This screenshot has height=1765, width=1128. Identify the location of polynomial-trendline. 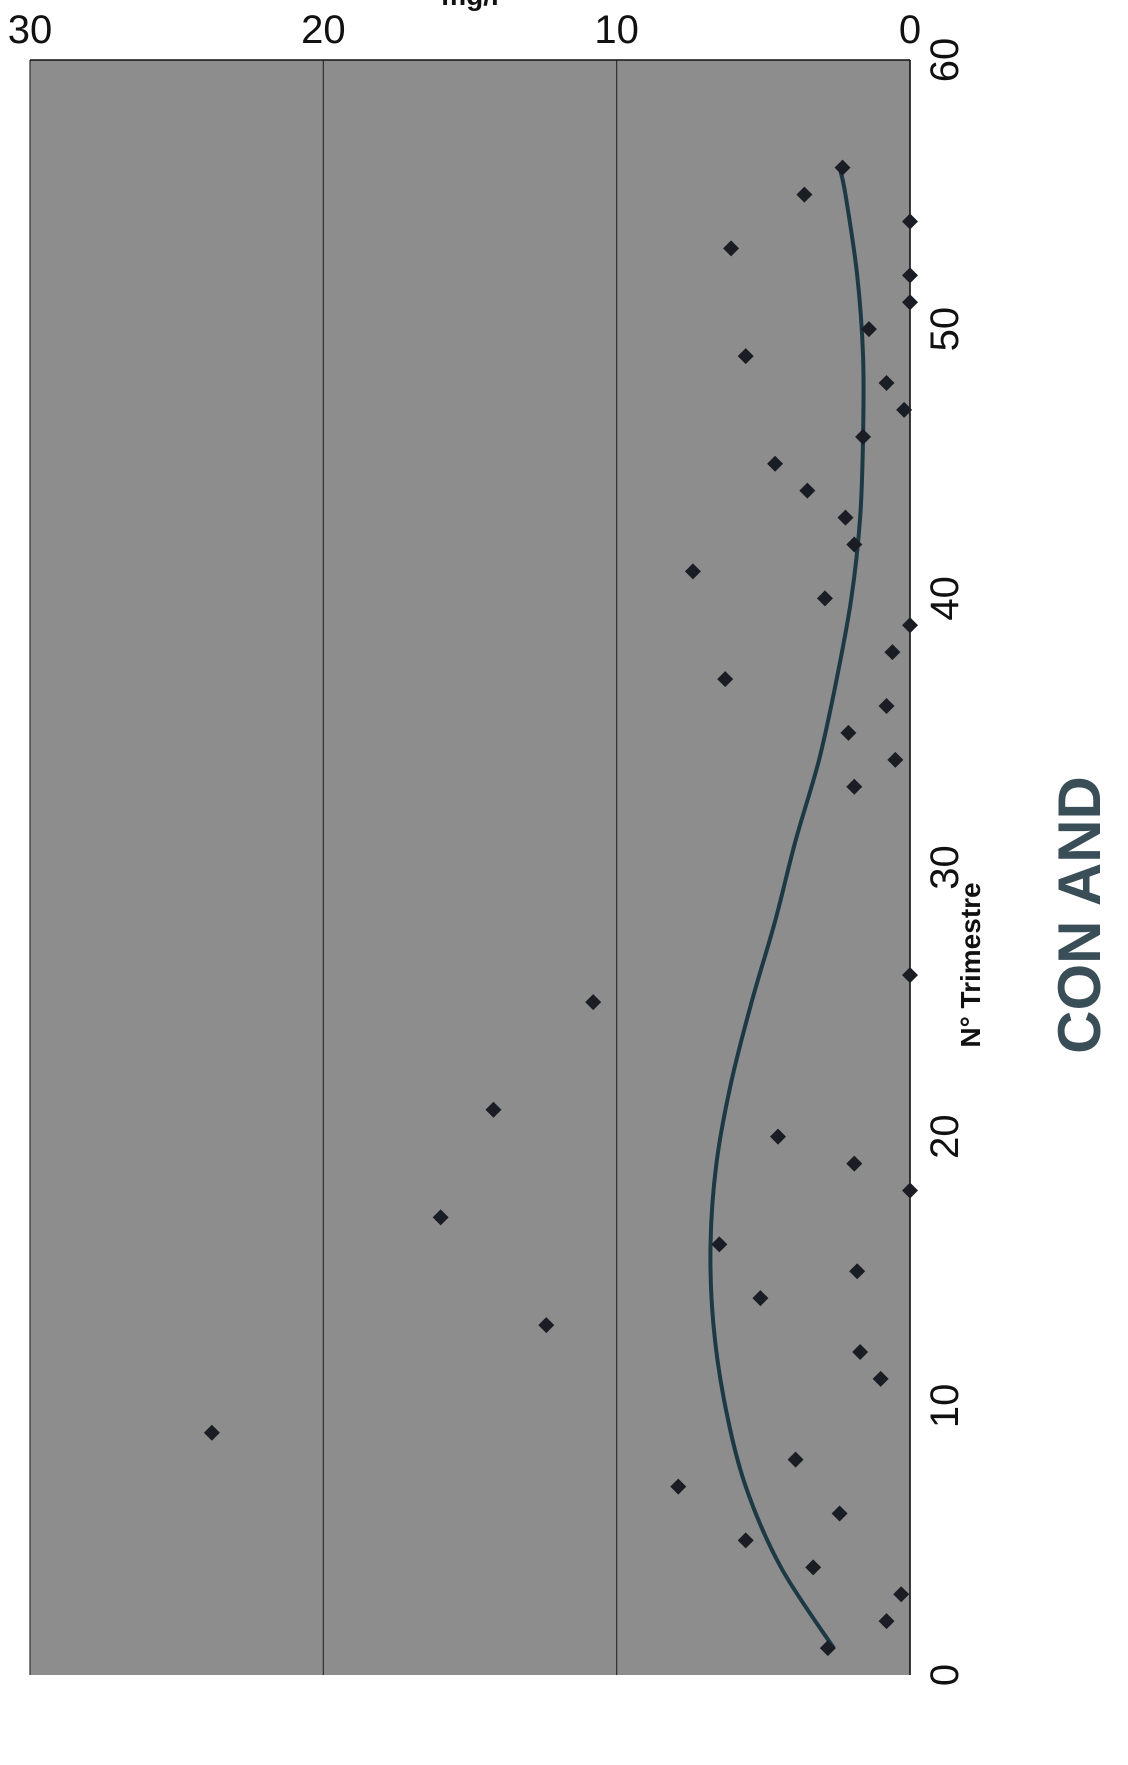
(787, 908).